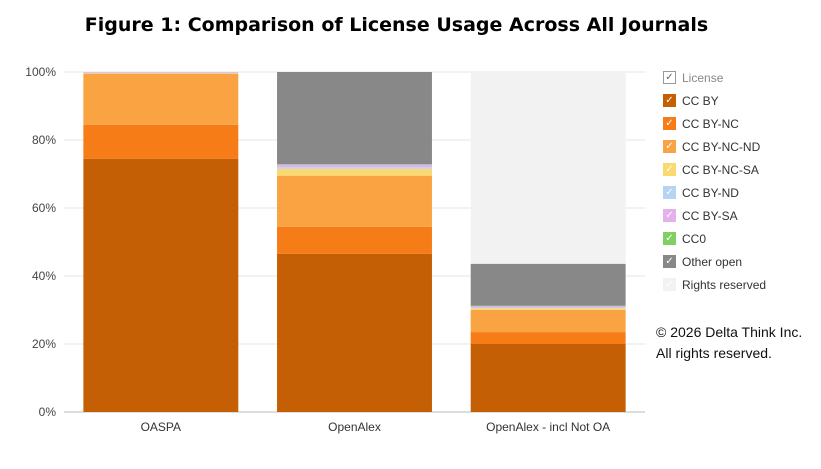 The height and width of the screenshot is (469, 821). I want to click on y-tick-label: 60%, so click(44, 208).